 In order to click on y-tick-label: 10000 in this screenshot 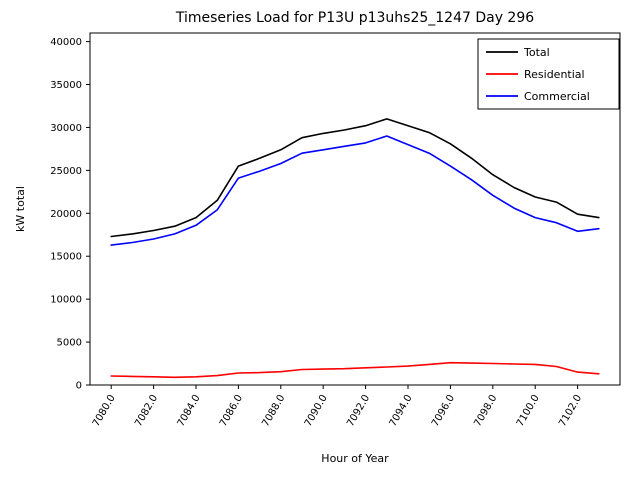, I will do `click(66, 300)`.